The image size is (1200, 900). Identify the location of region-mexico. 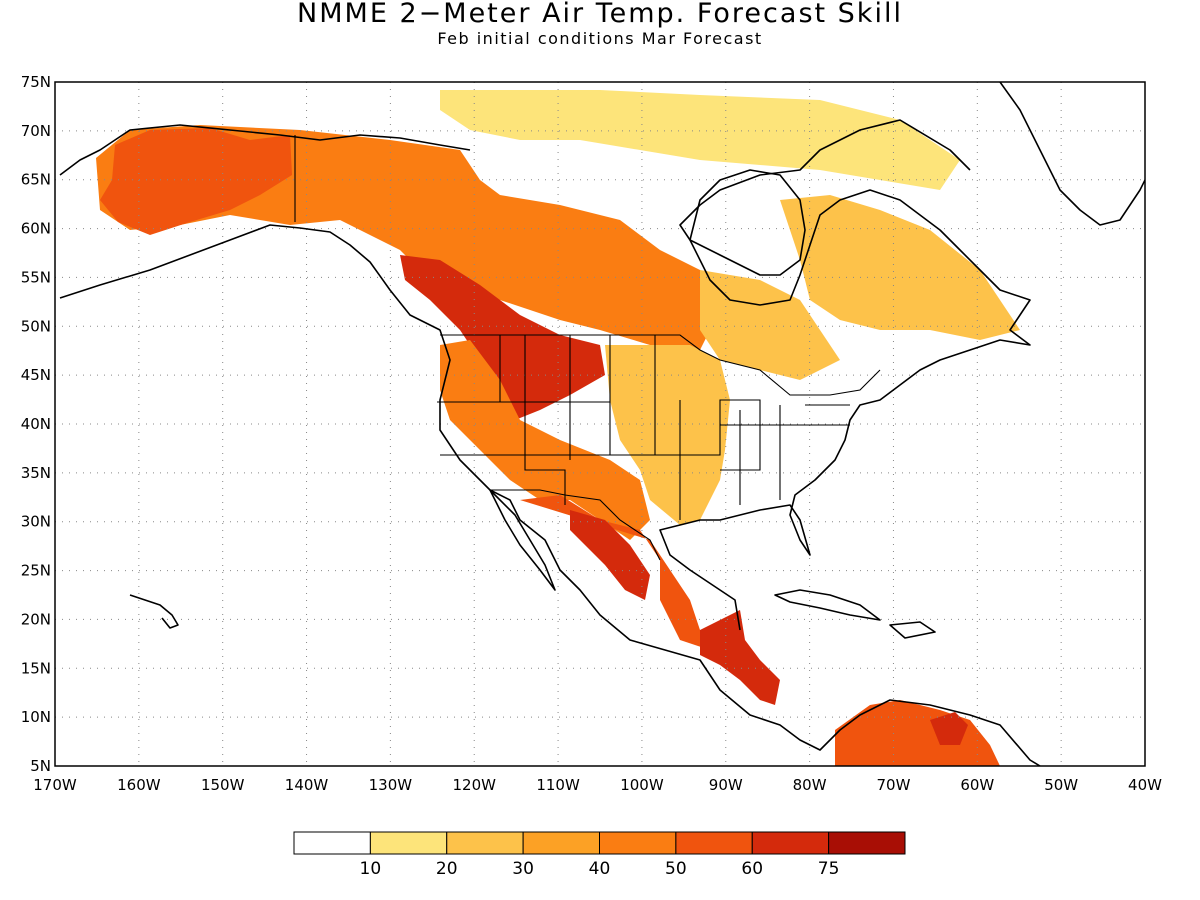
(615, 572).